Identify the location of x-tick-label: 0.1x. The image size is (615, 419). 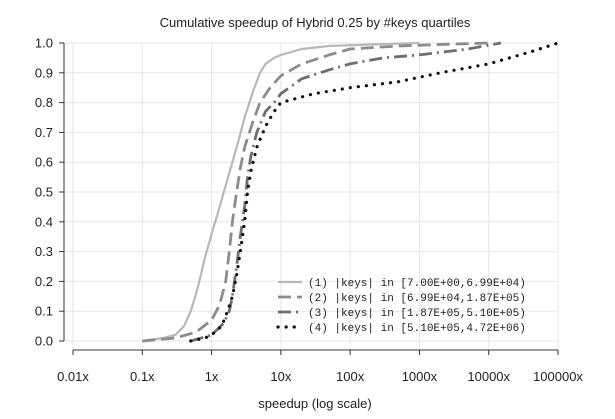
(142, 376).